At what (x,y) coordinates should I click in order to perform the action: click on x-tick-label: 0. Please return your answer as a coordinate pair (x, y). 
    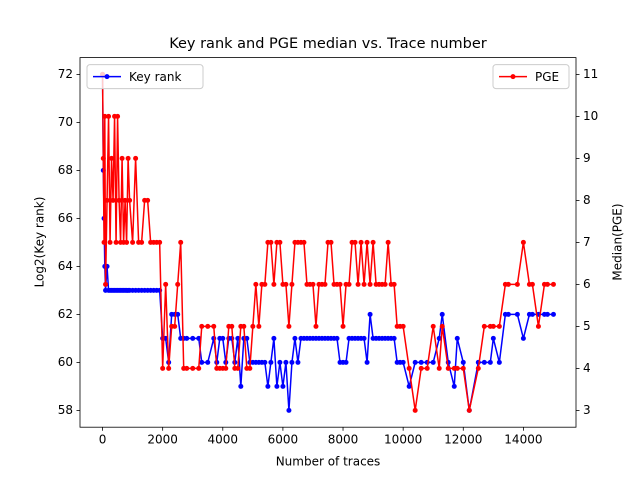
    Looking at the image, I should click on (103, 440).